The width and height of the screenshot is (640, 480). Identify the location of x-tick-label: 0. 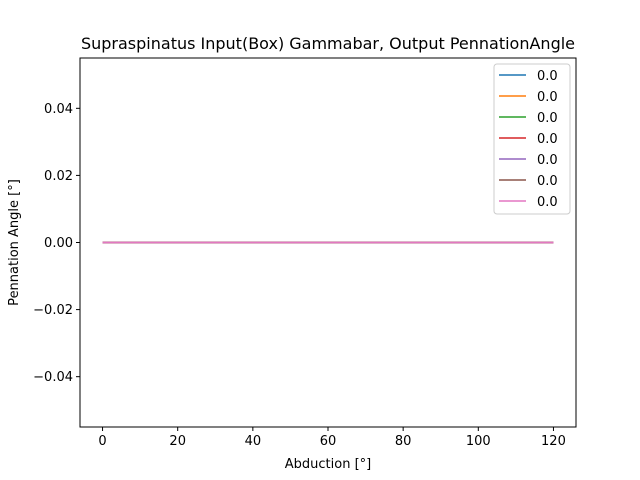
(102, 441).